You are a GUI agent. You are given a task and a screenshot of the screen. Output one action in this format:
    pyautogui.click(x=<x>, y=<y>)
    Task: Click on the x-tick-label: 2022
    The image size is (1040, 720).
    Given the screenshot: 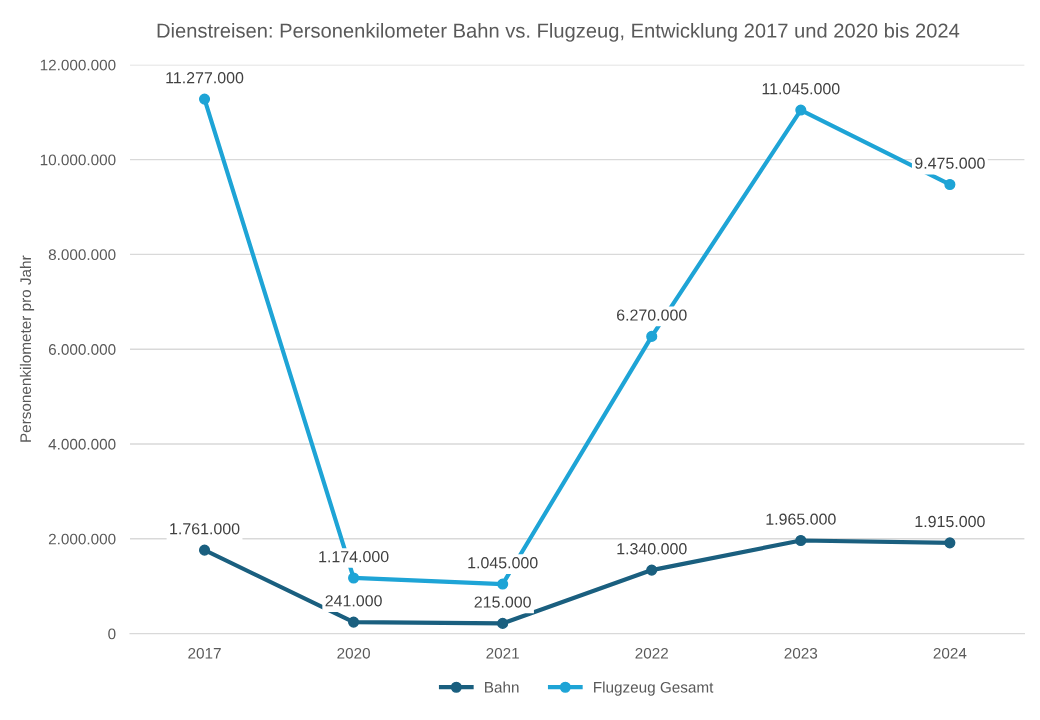 What is the action you would take?
    pyautogui.click(x=651, y=653)
    